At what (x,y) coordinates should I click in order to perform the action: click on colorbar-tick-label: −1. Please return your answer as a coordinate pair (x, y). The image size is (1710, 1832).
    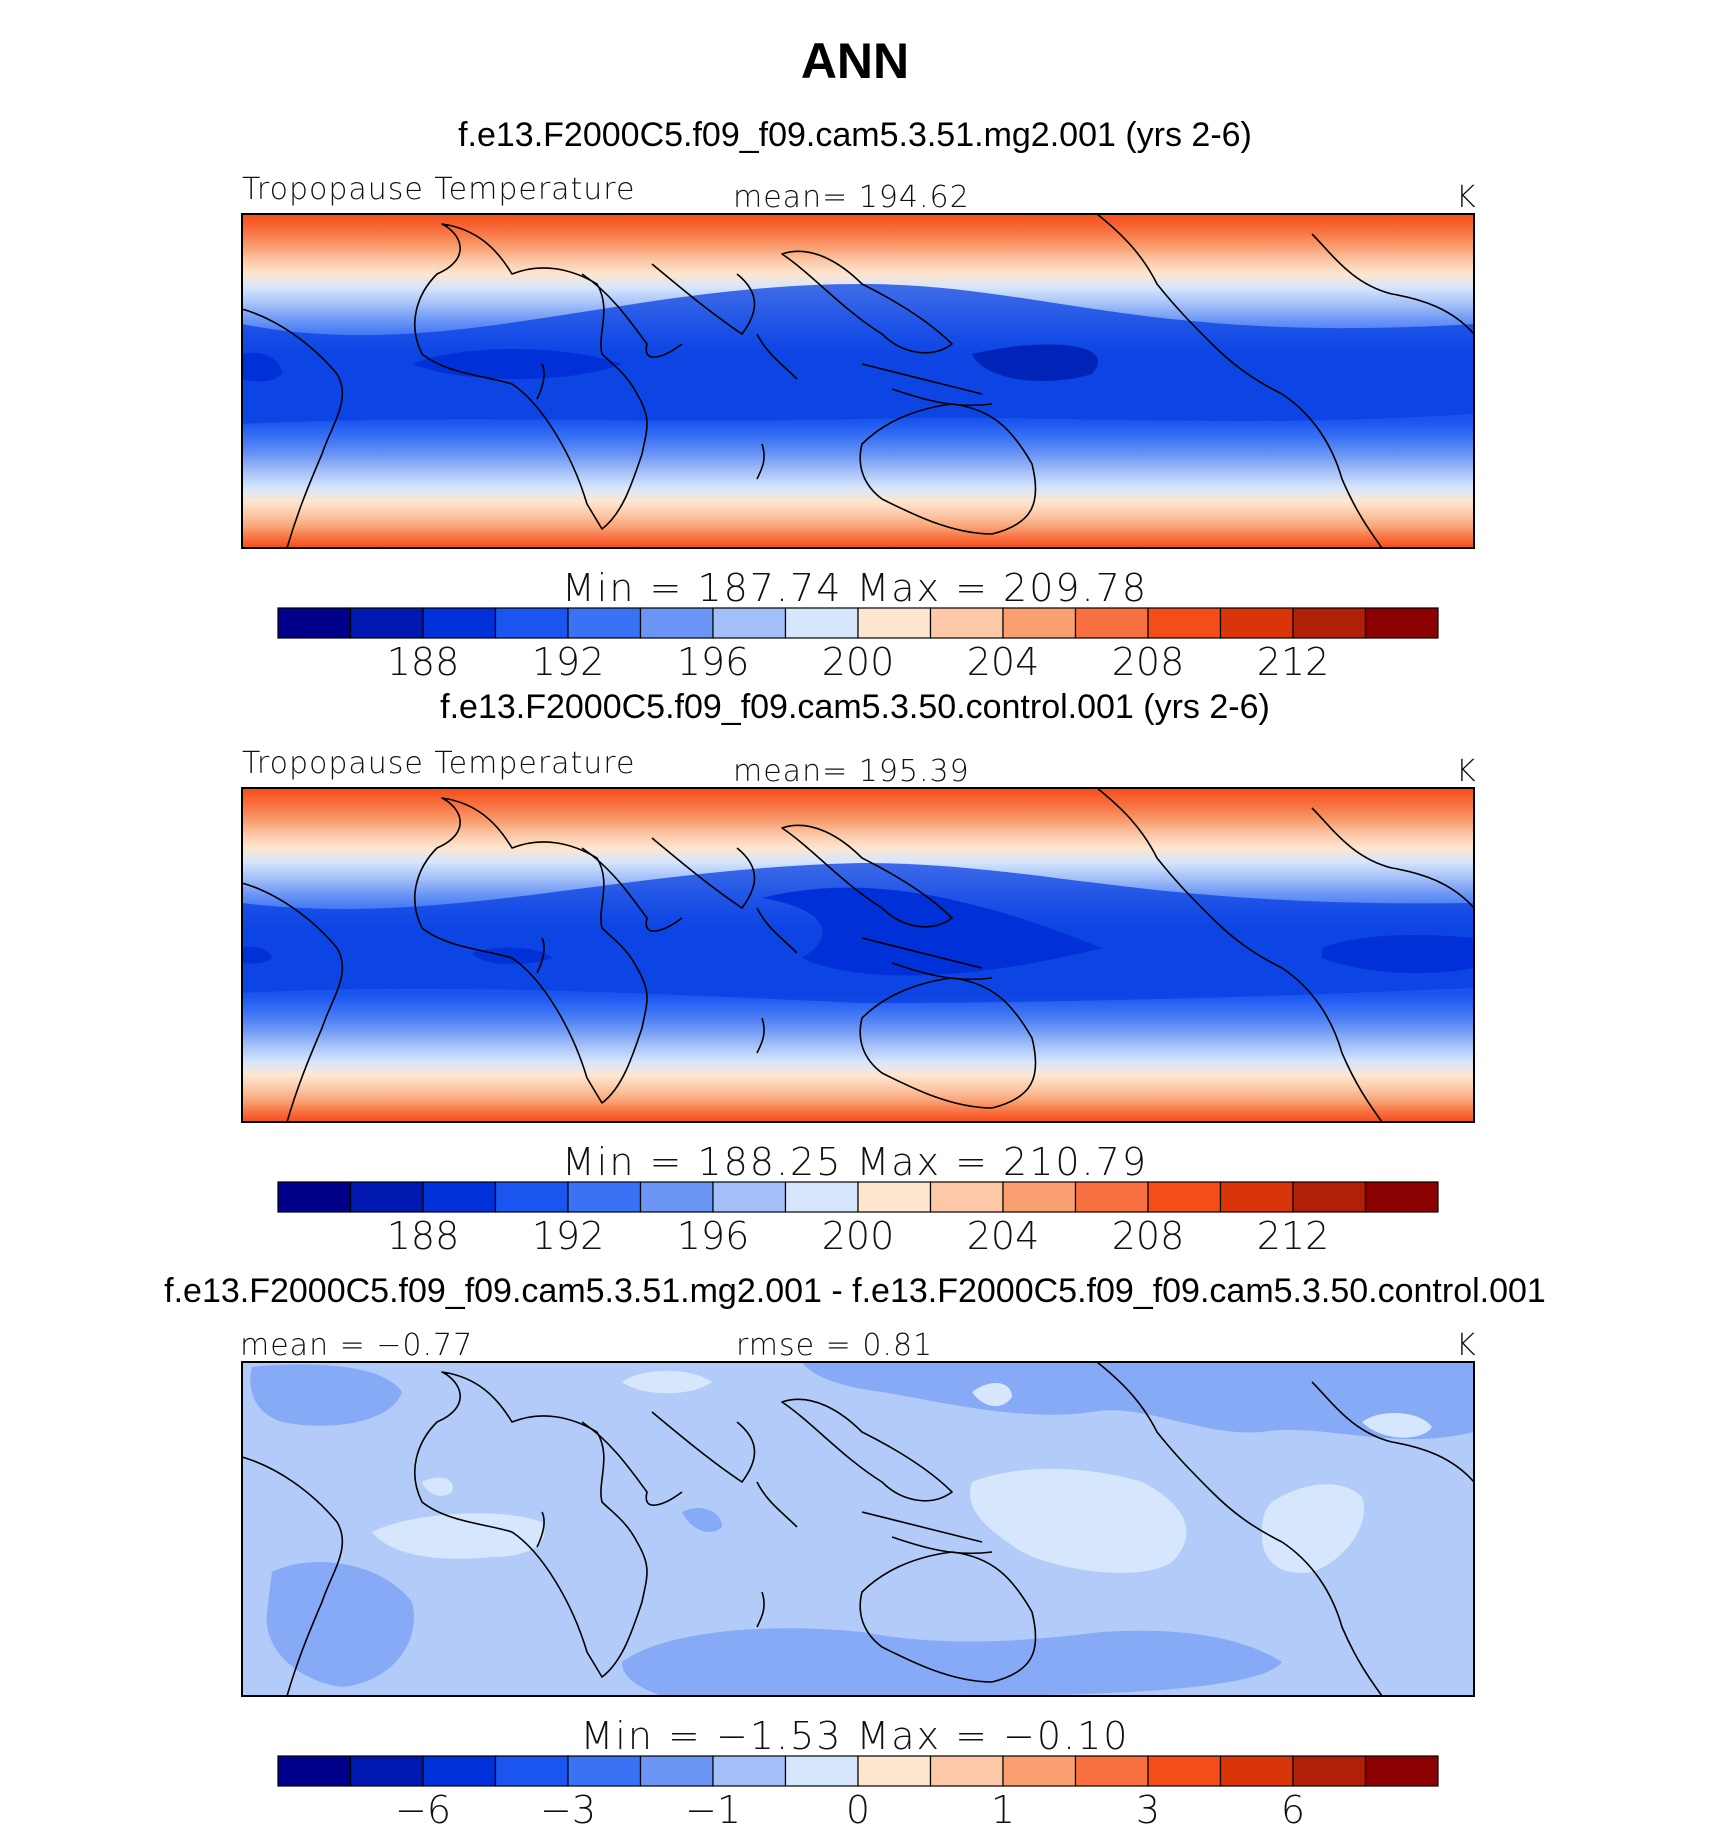
    Looking at the image, I should click on (713, 1810).